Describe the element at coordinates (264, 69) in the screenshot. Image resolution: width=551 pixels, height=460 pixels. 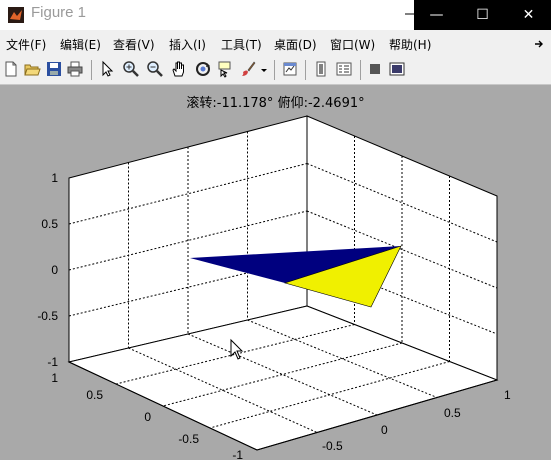
I see `brush-dropdown-icon` at that location.